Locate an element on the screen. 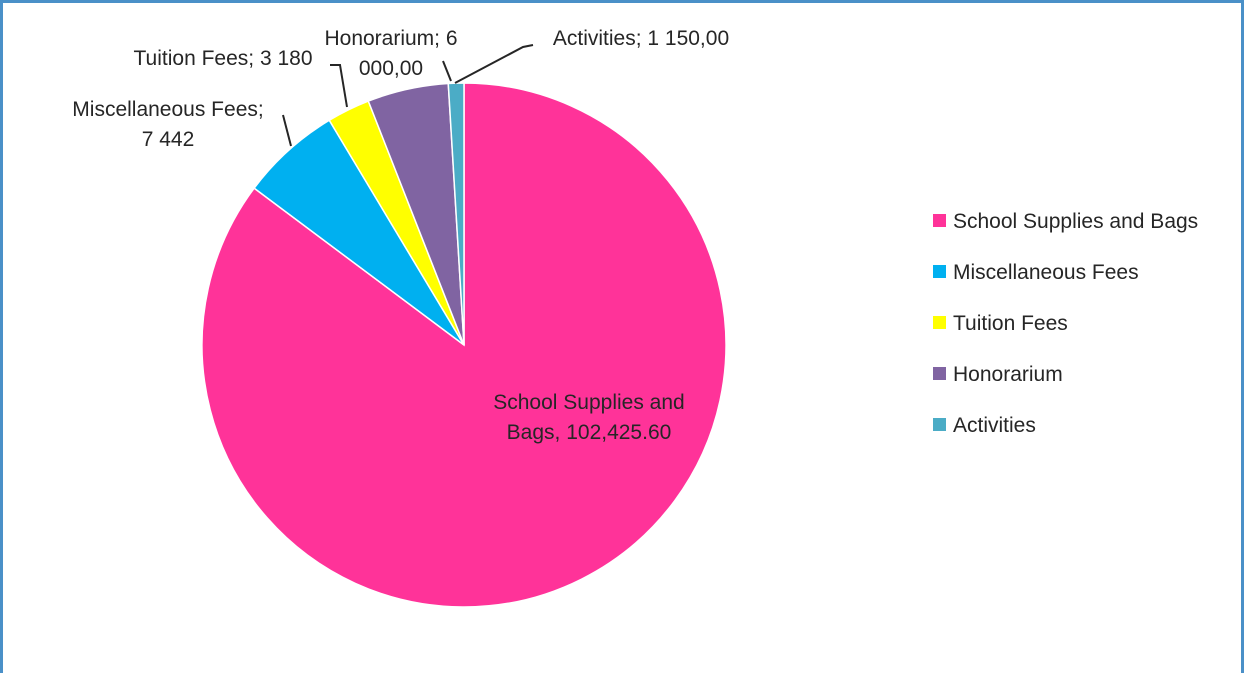 The width and height of the screenshot is (1244, 676). legend-swatch-tuition-fees is located at coordinates (939, 322).